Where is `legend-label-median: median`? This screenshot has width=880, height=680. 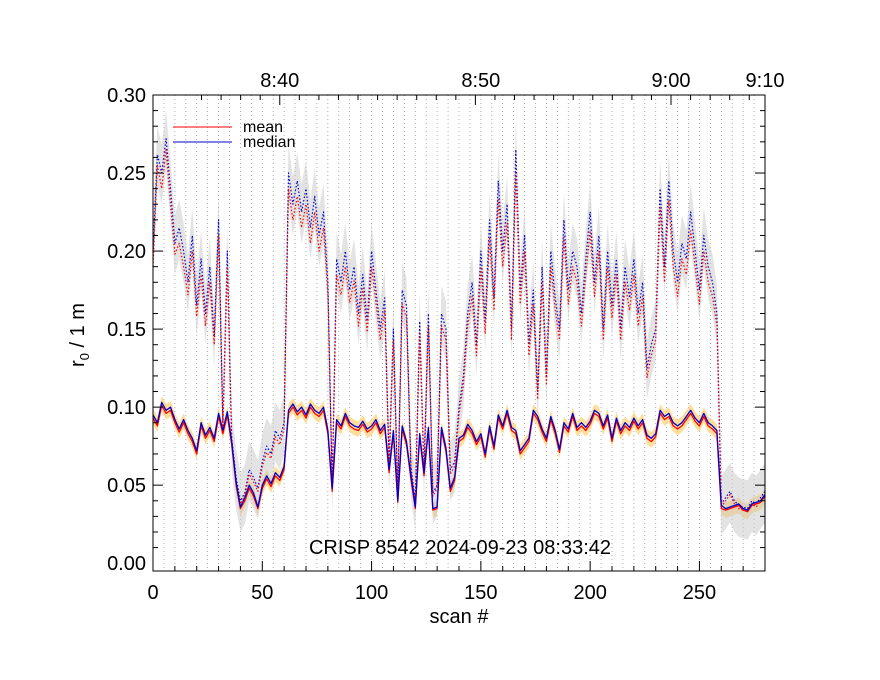
legend-label-median: median is located at coordinates (269, 142).